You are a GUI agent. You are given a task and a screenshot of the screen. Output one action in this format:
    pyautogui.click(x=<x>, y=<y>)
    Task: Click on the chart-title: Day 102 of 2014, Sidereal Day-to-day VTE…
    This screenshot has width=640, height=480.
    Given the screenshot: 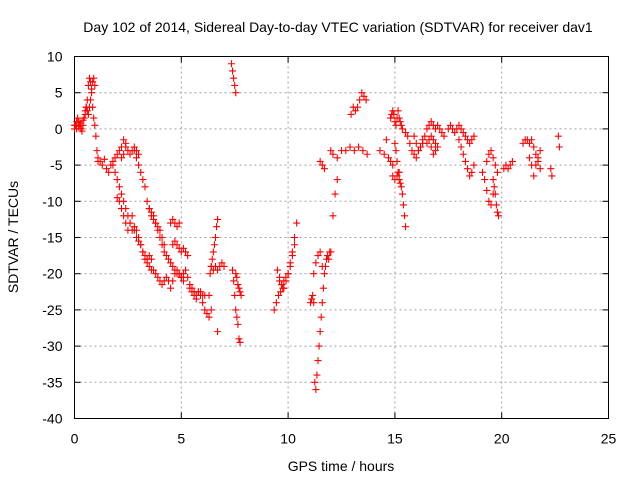 What is the action you would take?
    pyautogui.click(x=338, y=27)
    